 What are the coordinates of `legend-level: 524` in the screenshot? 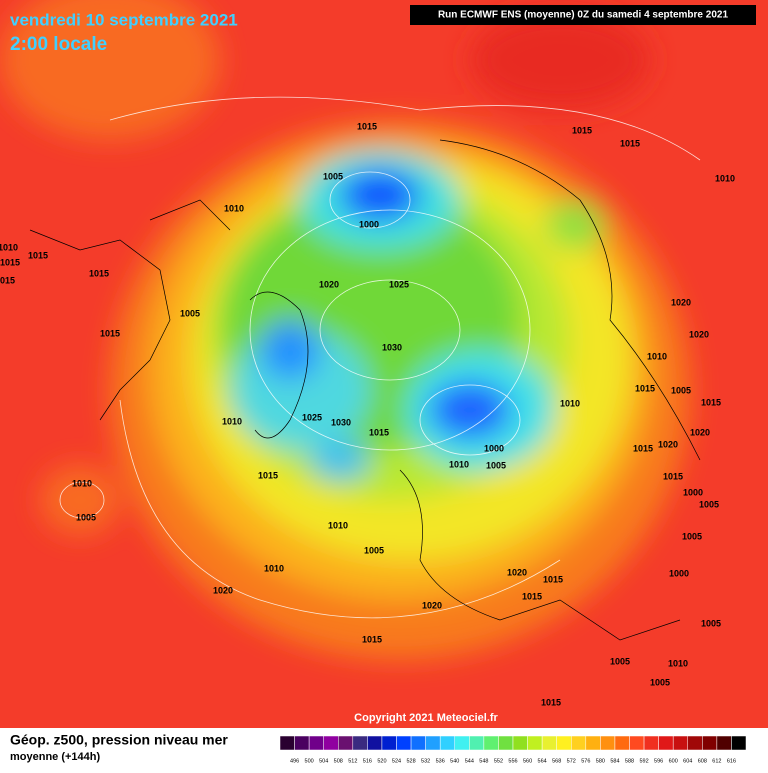 It's located at (396, 761).